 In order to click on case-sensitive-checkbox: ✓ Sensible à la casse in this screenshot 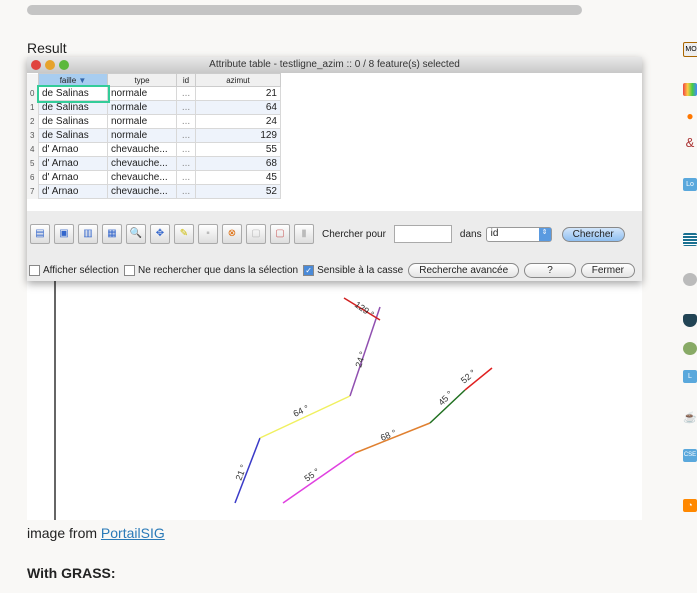, I will do `click(353, 270)`.